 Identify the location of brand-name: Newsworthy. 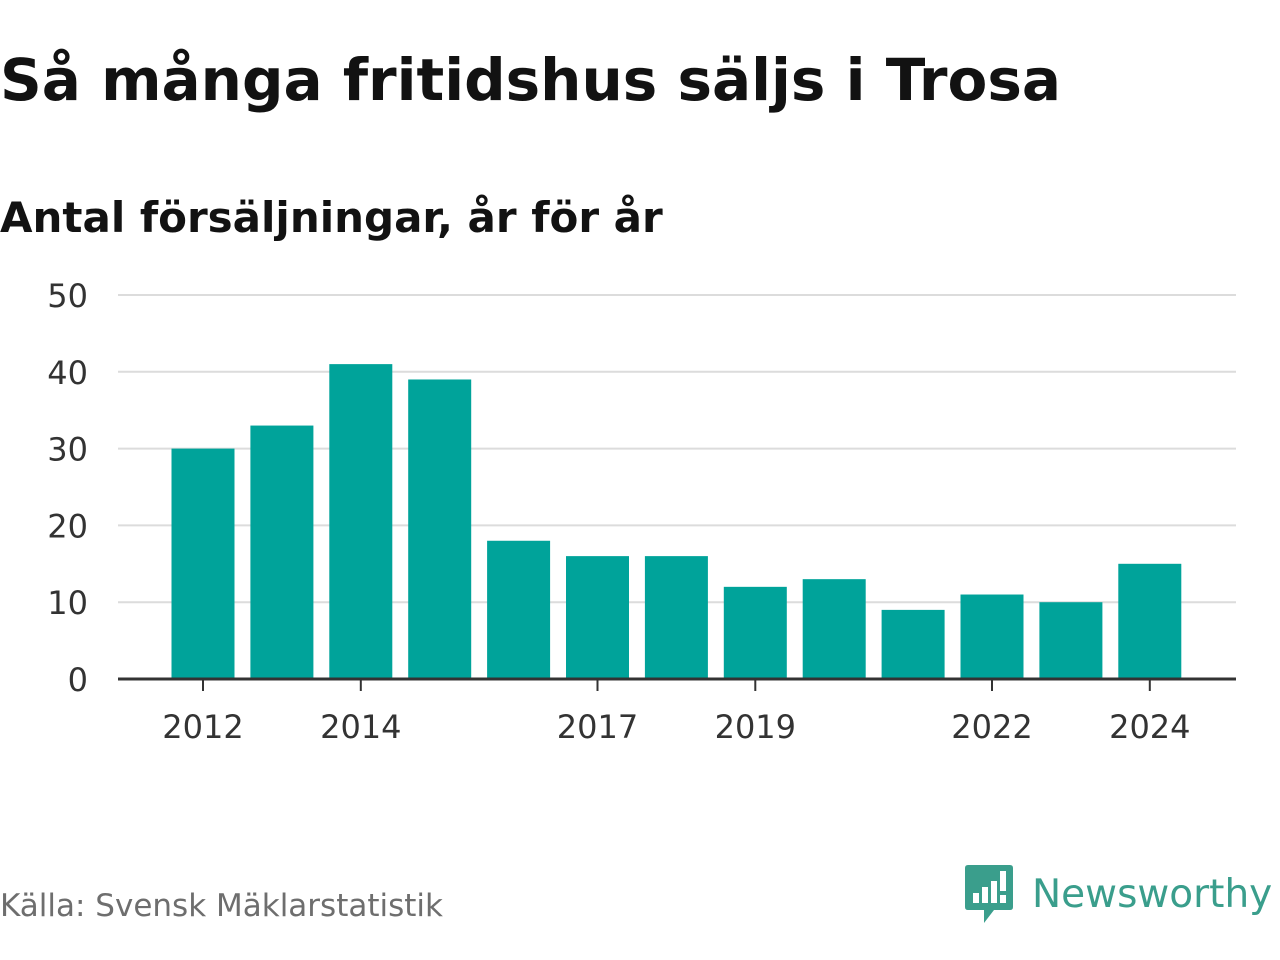
(1152, 894).